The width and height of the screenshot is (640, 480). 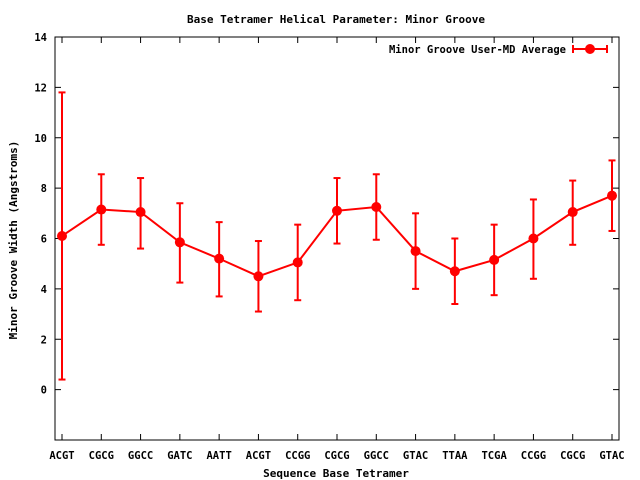 I want to click on legend-label: Minor Groove User-MD Average, so click(x=477, y=50).